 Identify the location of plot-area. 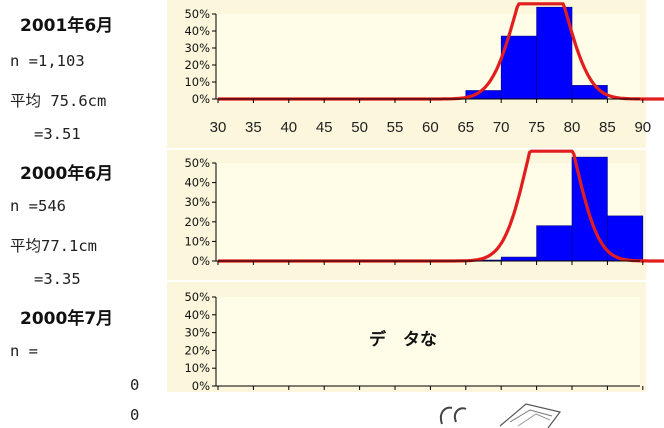
(428, 341).